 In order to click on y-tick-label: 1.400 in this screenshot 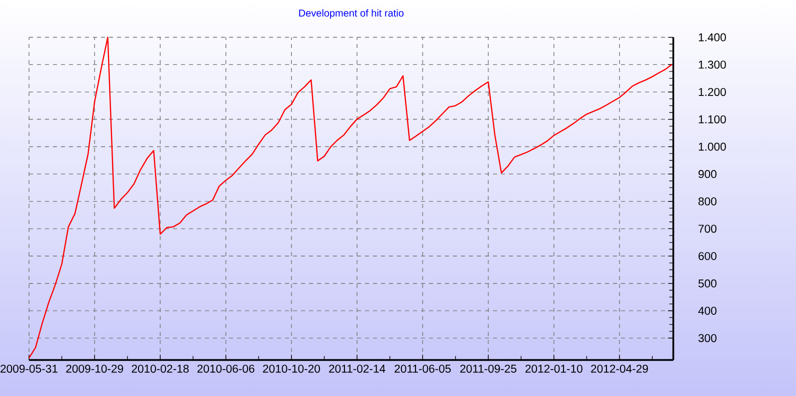, I will do `click(712, 37)`.